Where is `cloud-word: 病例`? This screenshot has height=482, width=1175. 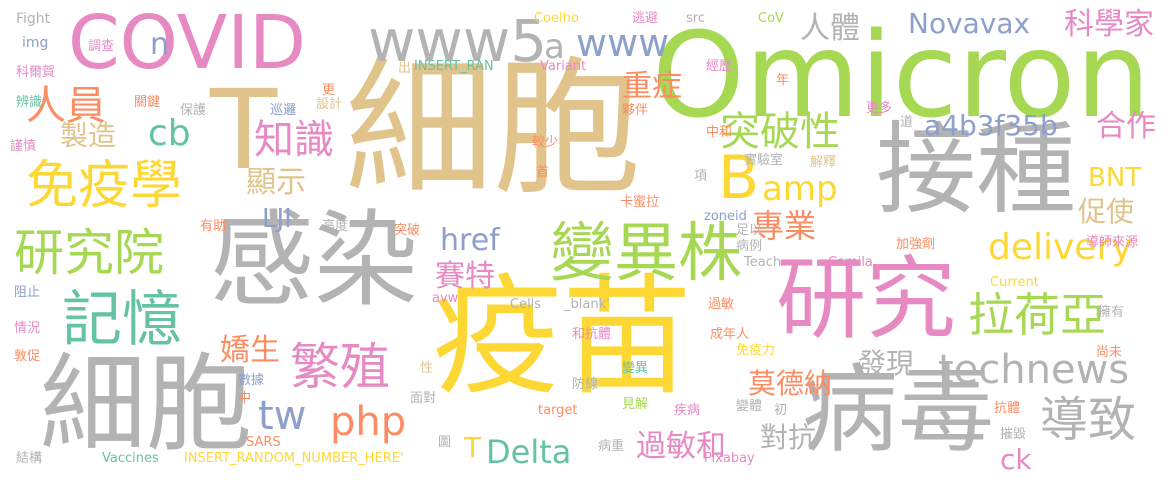 cloud-word: 病例 is located at coordinates (749, 246).